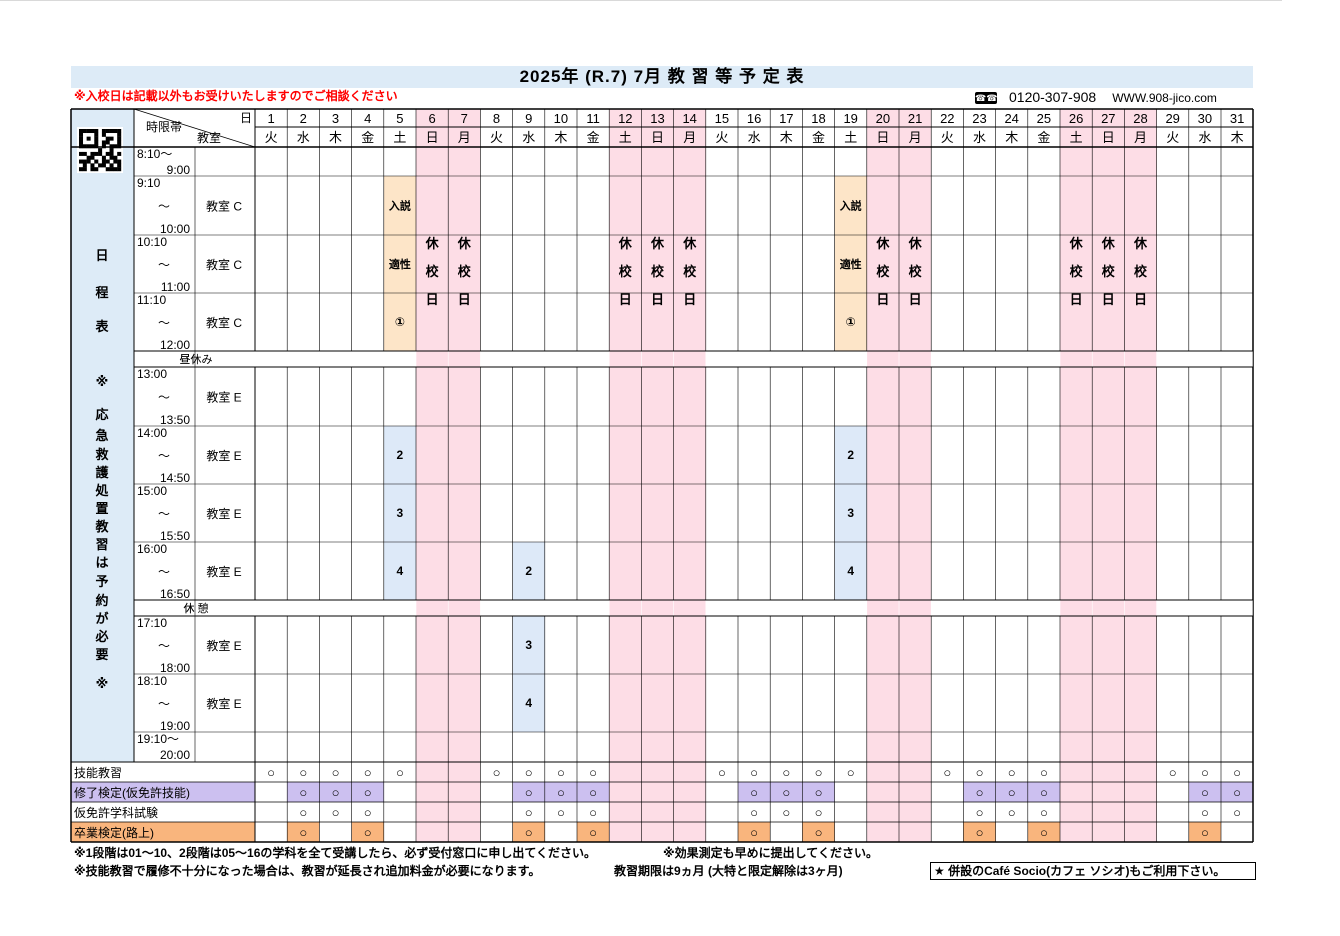  I want to click on break-label: 昼休み, so click(196, 359).